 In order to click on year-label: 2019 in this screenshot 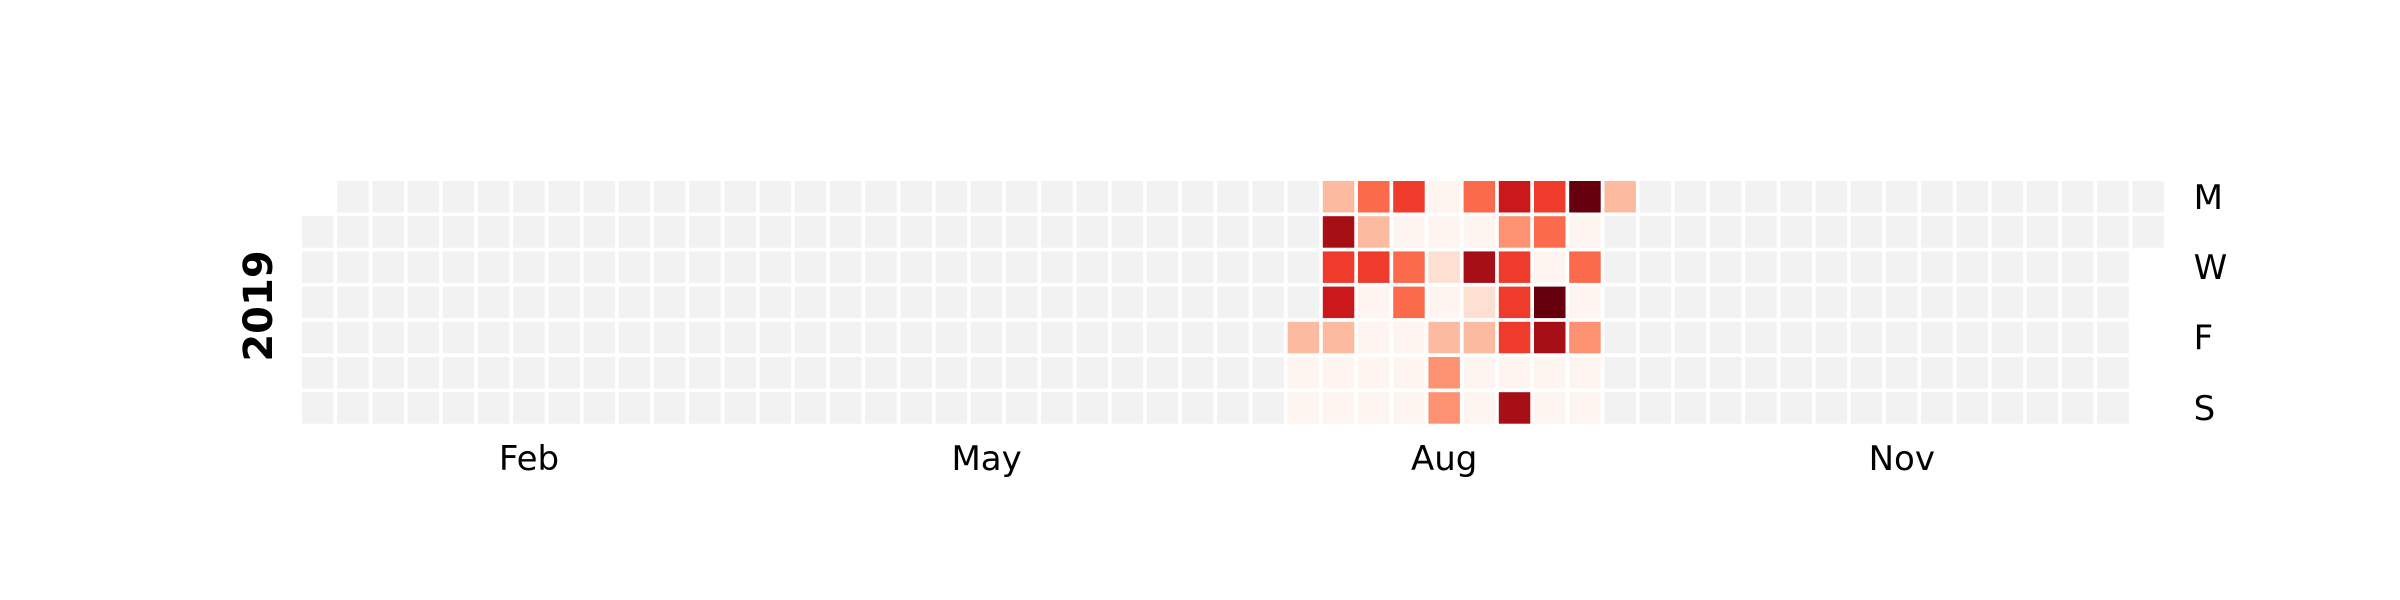, I will do `click(259, 305)`.